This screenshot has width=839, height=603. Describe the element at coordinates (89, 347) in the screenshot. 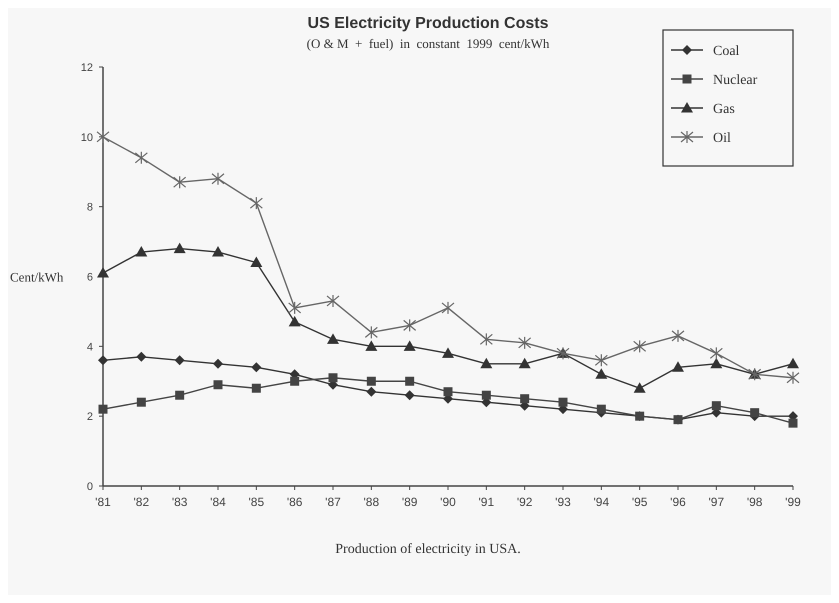

I see `y-tick-label: 4` at that location.